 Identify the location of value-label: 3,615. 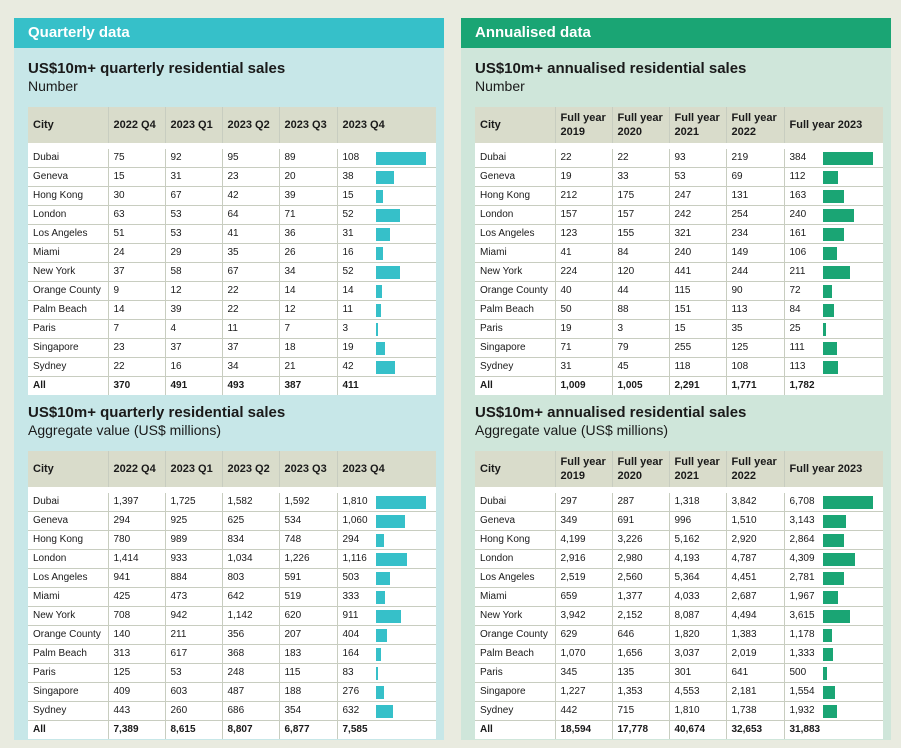
(802, 615).